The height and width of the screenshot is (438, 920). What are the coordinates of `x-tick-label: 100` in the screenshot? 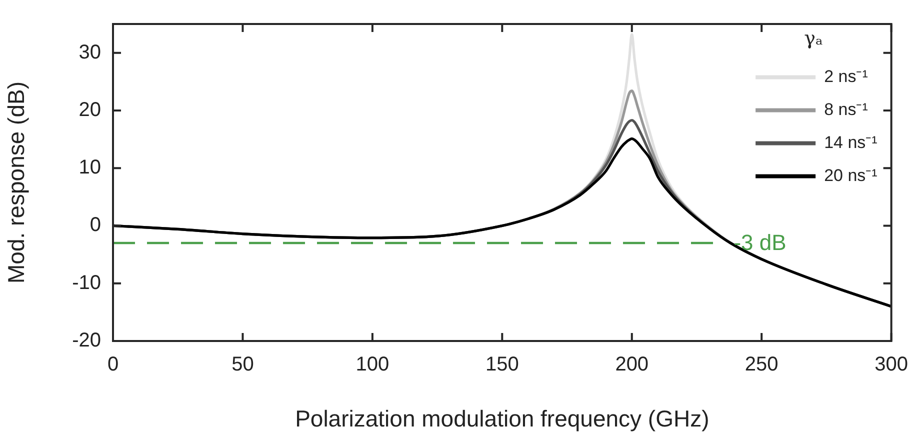 It's located at (373, 365).